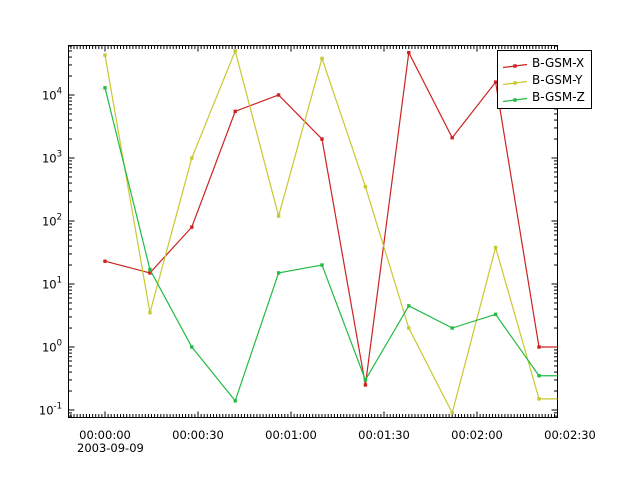 This screenshot has height=480, width=640. Describe the element at coordinates (291, 435) in the screenshot. I see `x-axis-tick-label: 00:01:00` at that location.